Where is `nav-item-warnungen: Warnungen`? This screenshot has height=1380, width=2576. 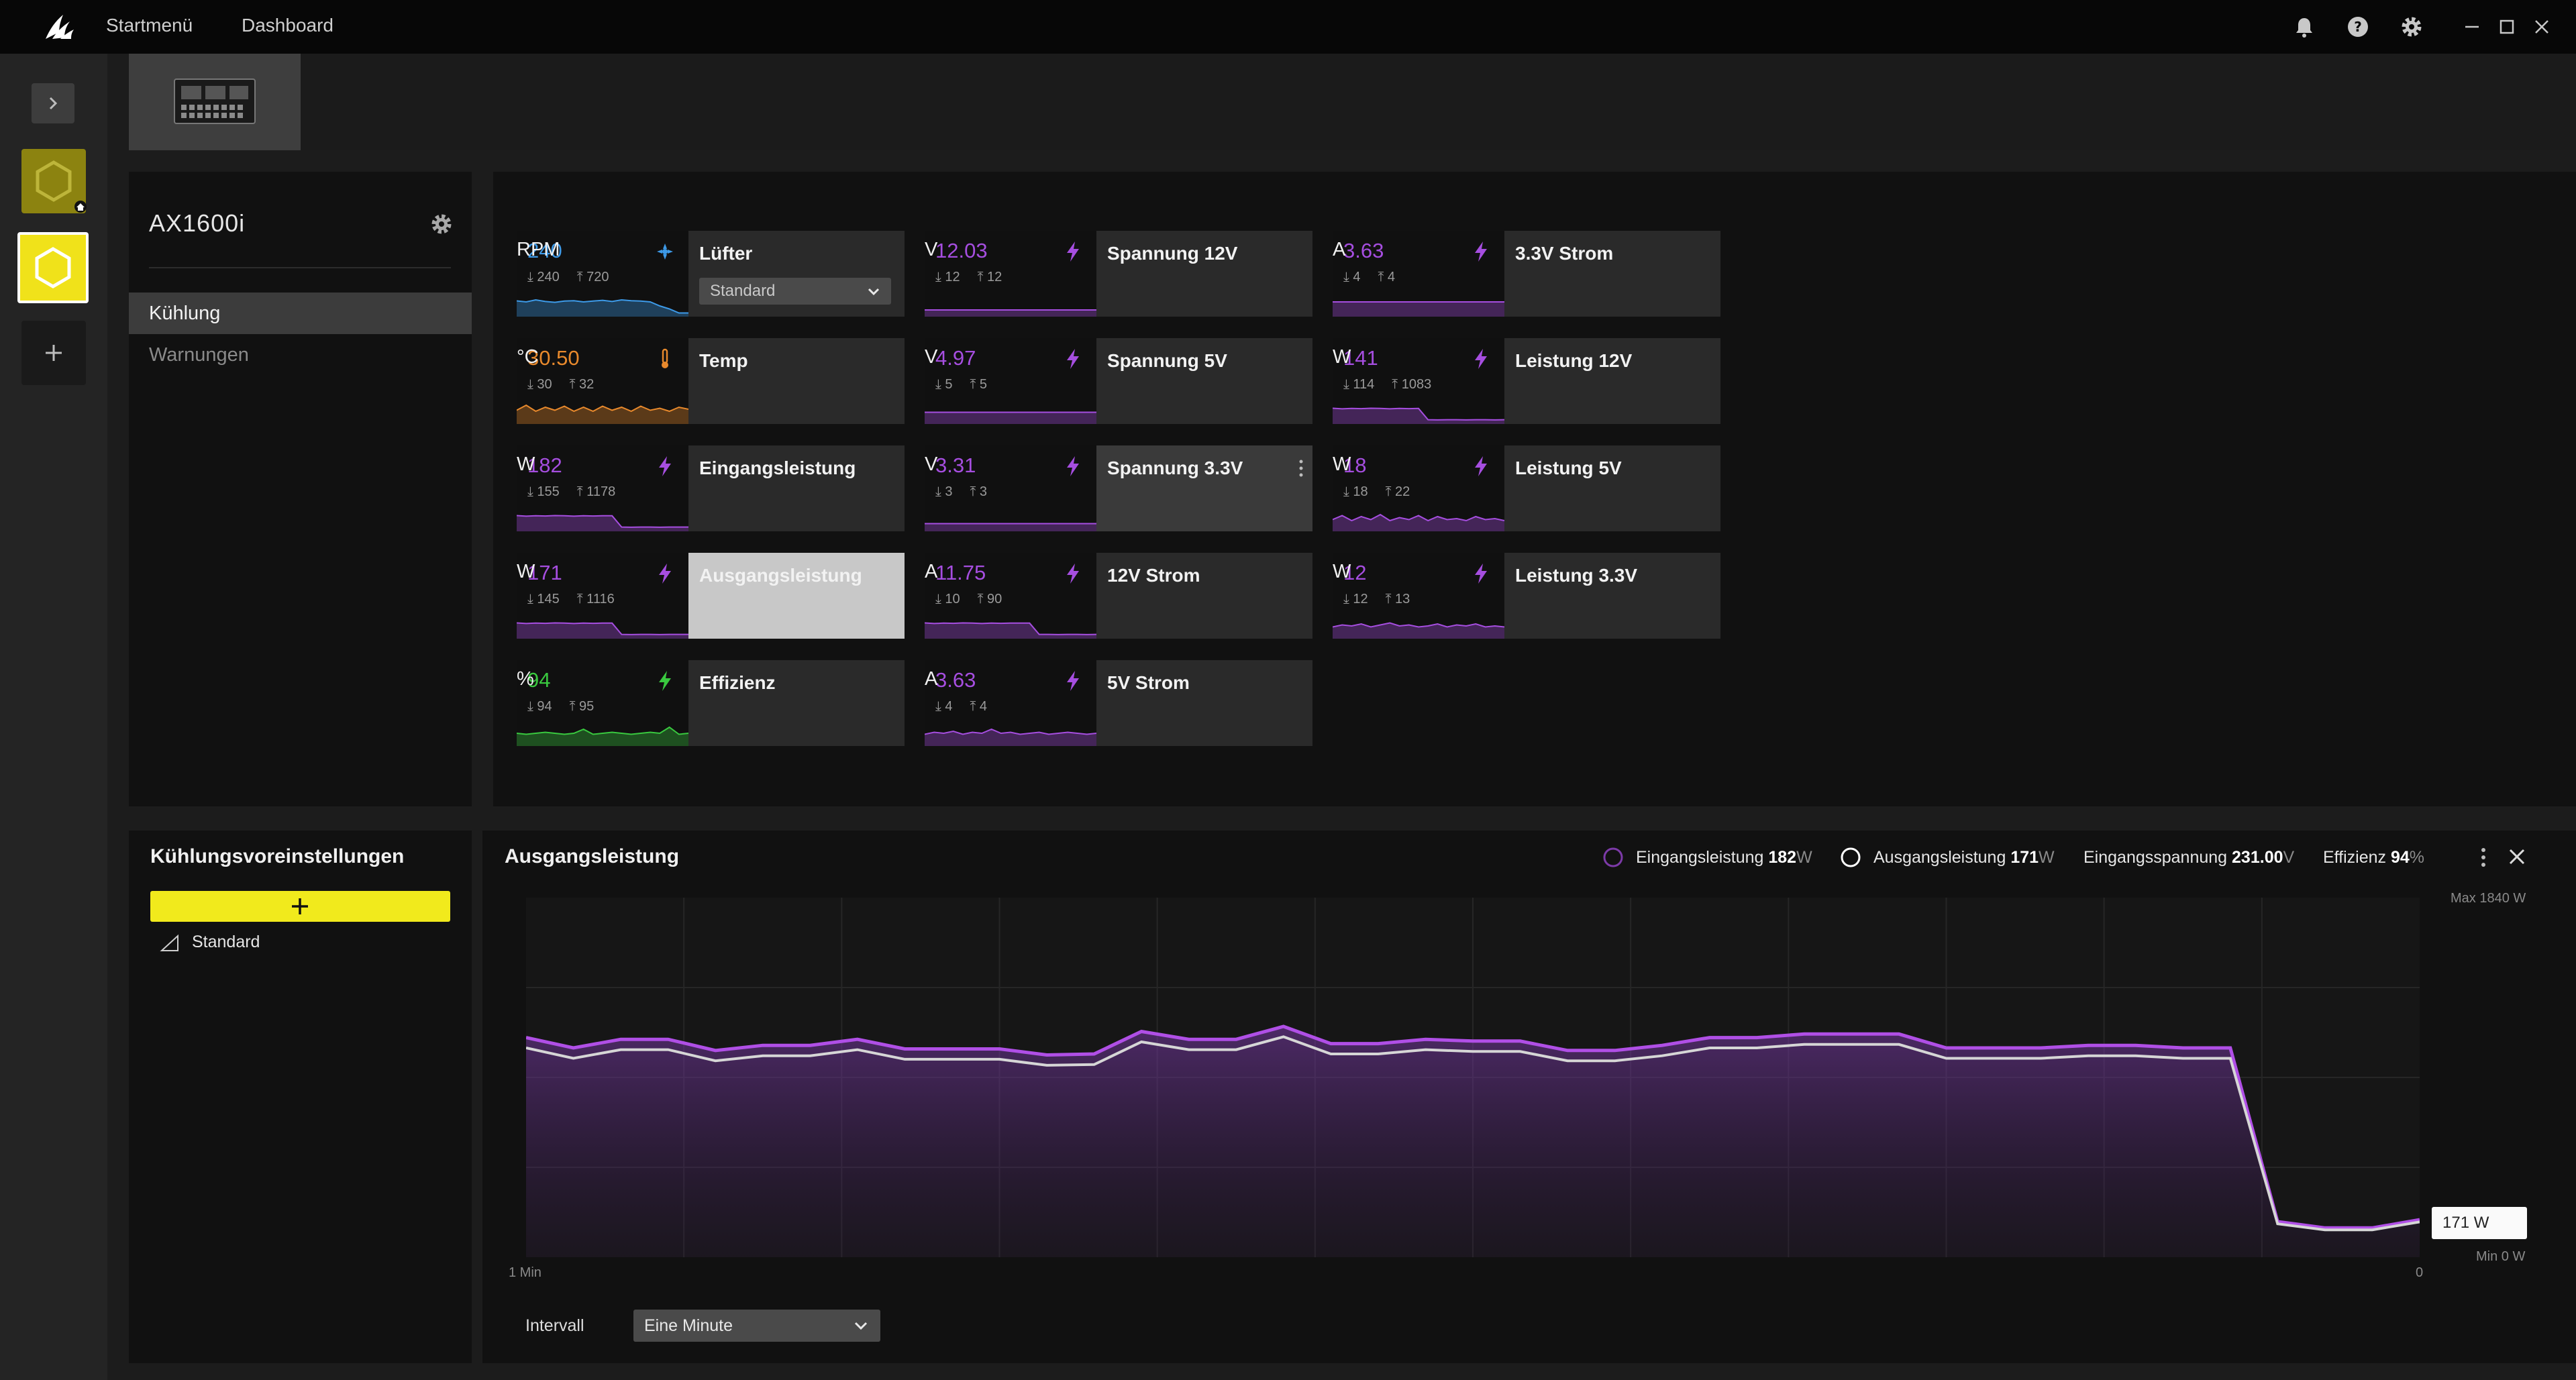
nav-item-warnungen: Warnungen is located at coordinates (199, 355).